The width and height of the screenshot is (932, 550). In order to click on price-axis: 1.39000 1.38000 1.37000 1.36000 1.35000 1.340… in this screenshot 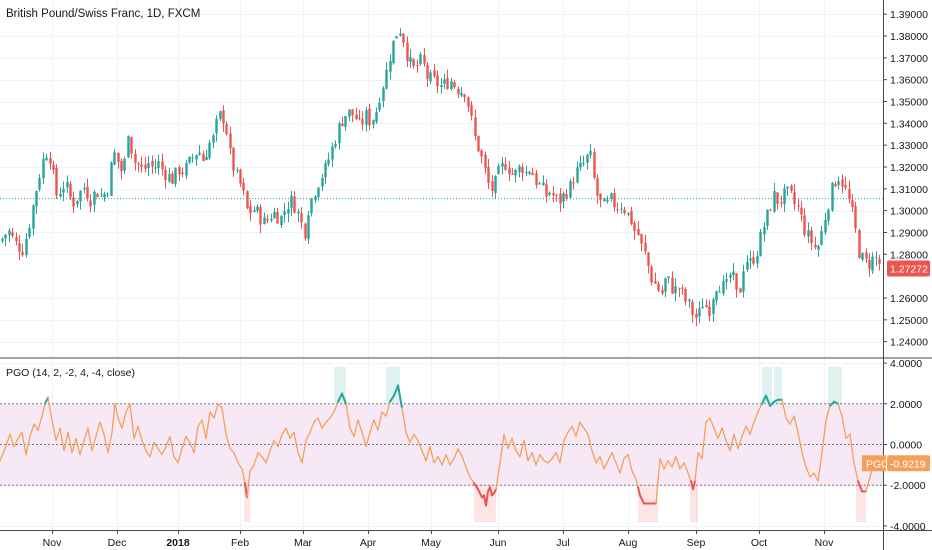, I will do `click(905, 179)`.